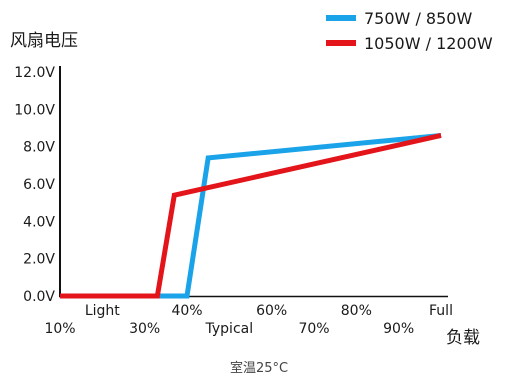 The height and width of the screenshot is (376, 517). What do you see at coordinates (229, 329) in the screenshot?
I see `x-tick-label-lower: Typical` at bounding box center [229, 329].